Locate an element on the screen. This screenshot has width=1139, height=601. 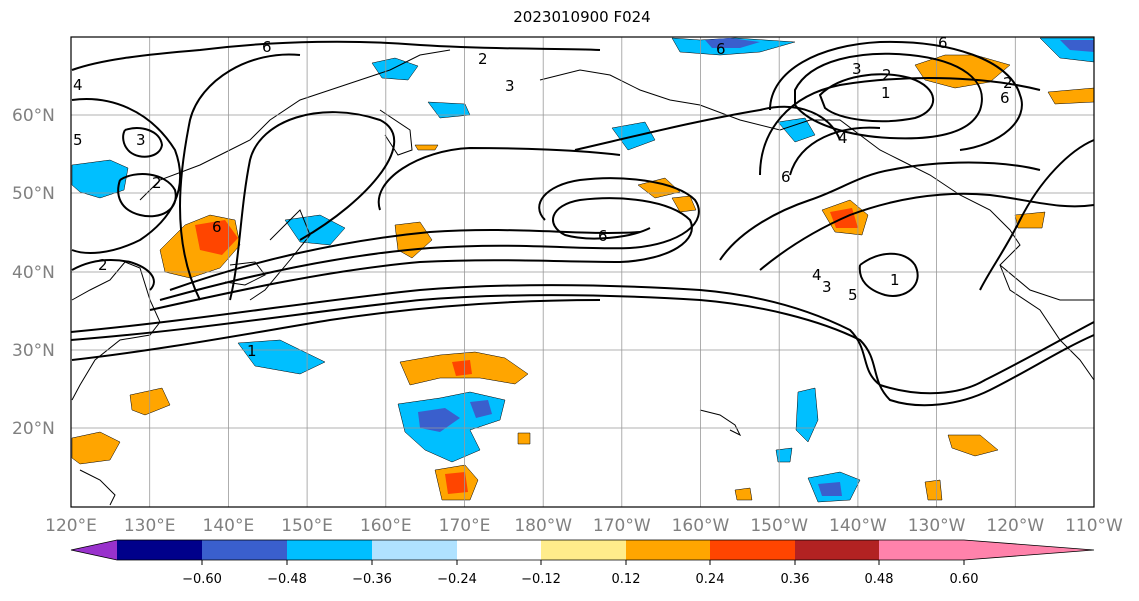
lon-label: 150°W is located at coordinates (779, 526).